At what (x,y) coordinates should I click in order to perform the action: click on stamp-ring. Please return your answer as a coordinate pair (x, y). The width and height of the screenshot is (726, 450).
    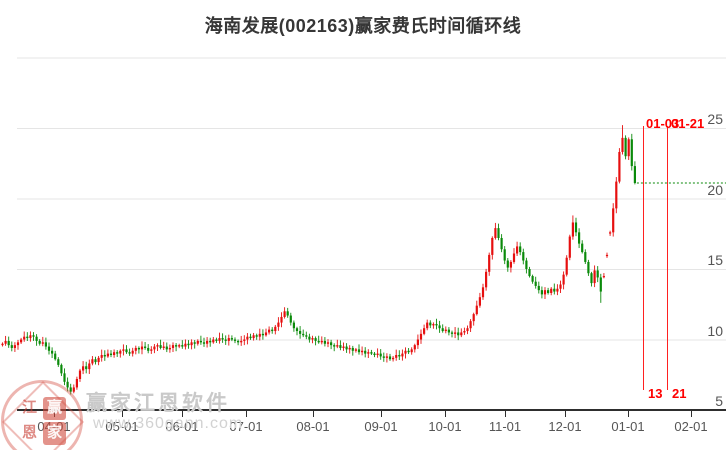
    Looking at the image, I should click on (42, 415).